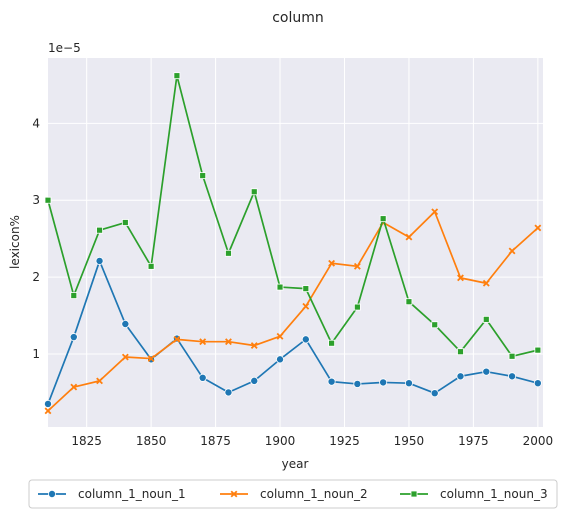 The height and width of the screenshot is (515, 568). I want to click on x-axis-label: year, so click(295, 464).